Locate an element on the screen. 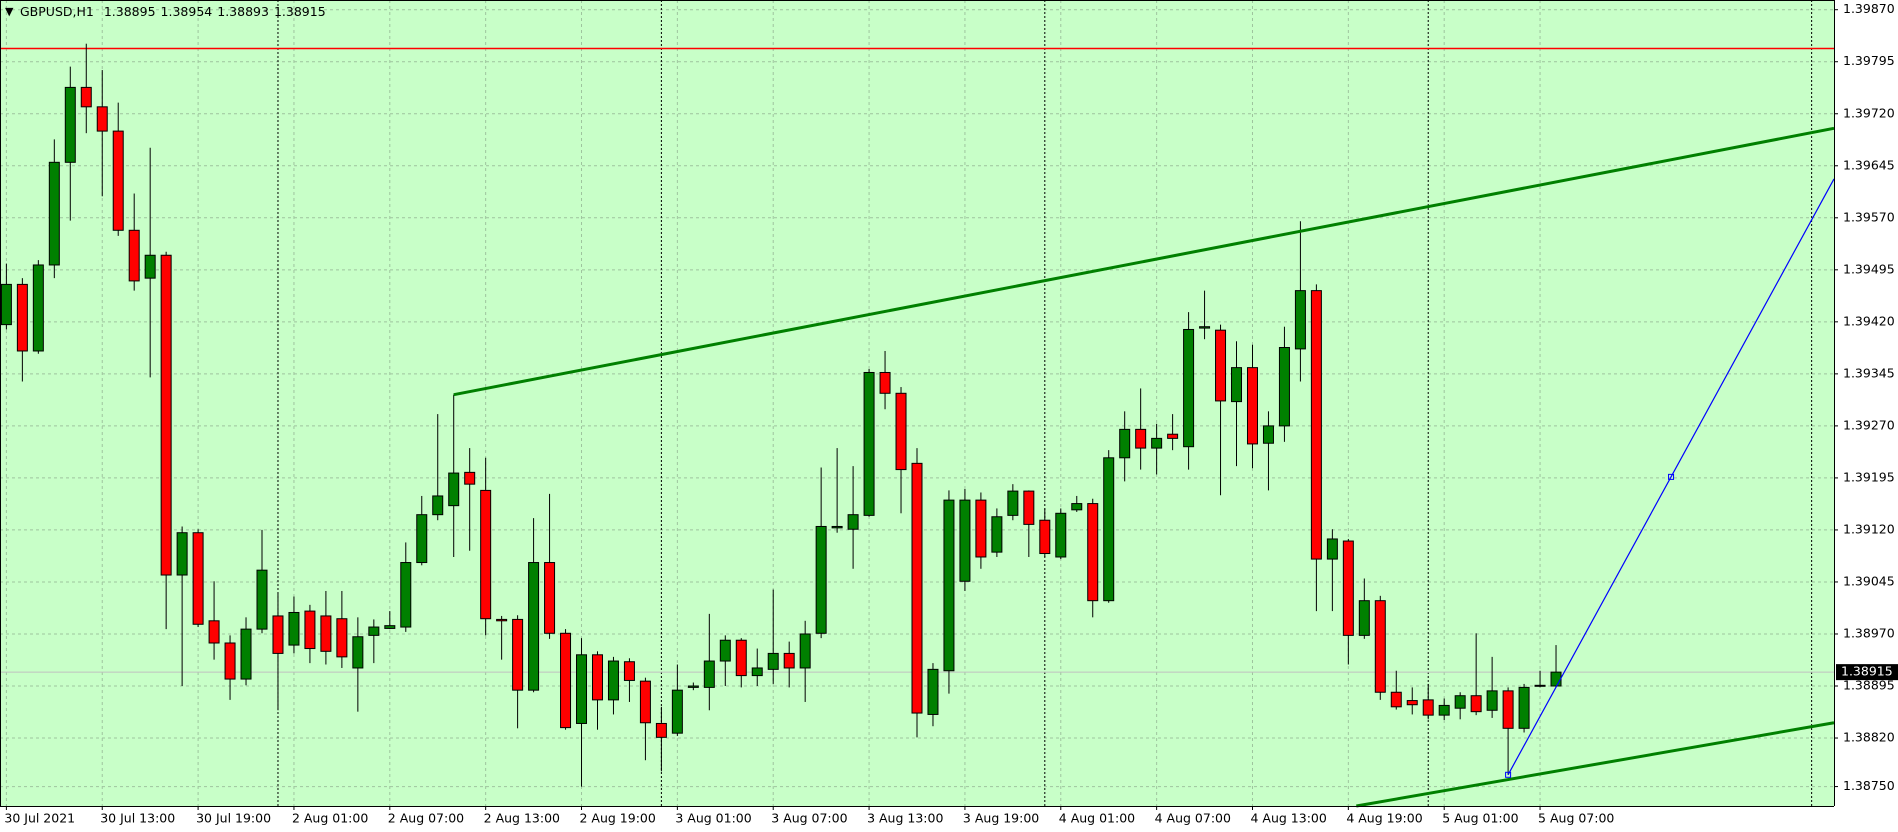  x-tick-label: 2 Aug 01:00 is located at coordinates (330, 818).